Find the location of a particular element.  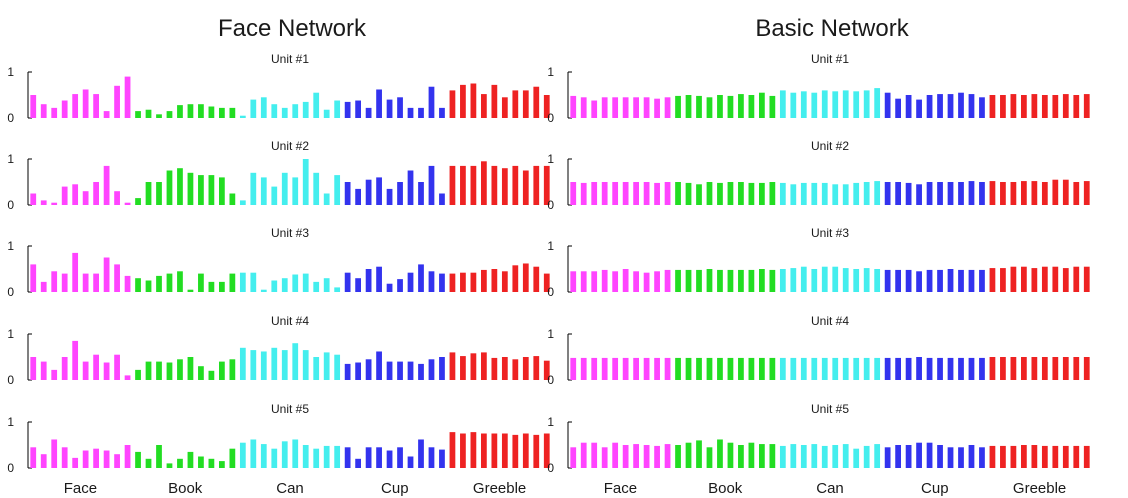

y-tick-label: 1 is located at coordinates (550, 159).